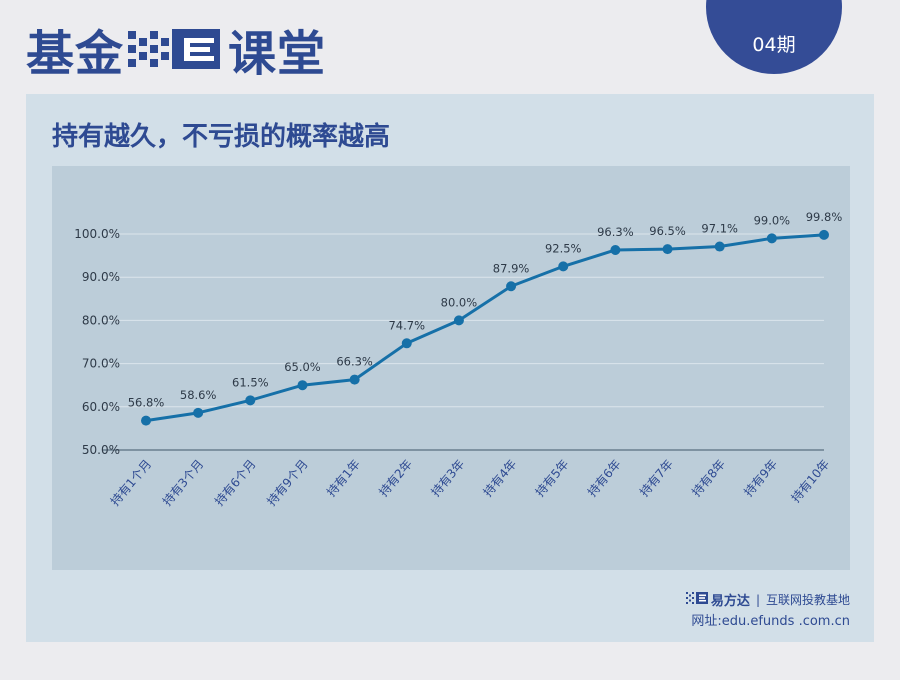  Describe the element at coordinates (552, 477) in the screenshot. I see `x-tick-label: 持有5年` at that location.